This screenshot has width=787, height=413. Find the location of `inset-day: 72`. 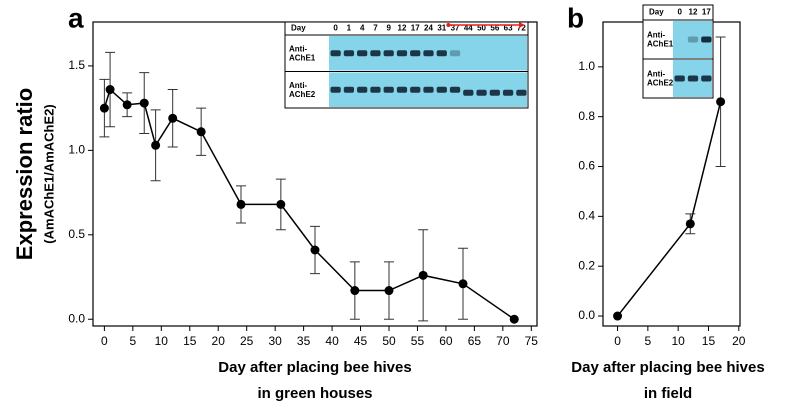

inset-day: 72 is located at coordinates (521, 28).